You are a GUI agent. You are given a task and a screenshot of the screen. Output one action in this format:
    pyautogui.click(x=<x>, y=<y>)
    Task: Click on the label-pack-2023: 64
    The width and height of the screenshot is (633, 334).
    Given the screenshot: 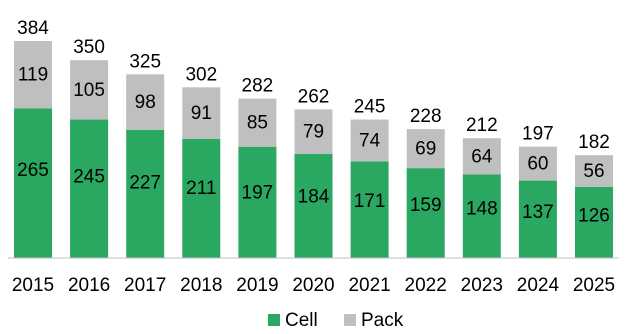 What is the action you would take?
    pyautogui.click(x=482, y=156)
    